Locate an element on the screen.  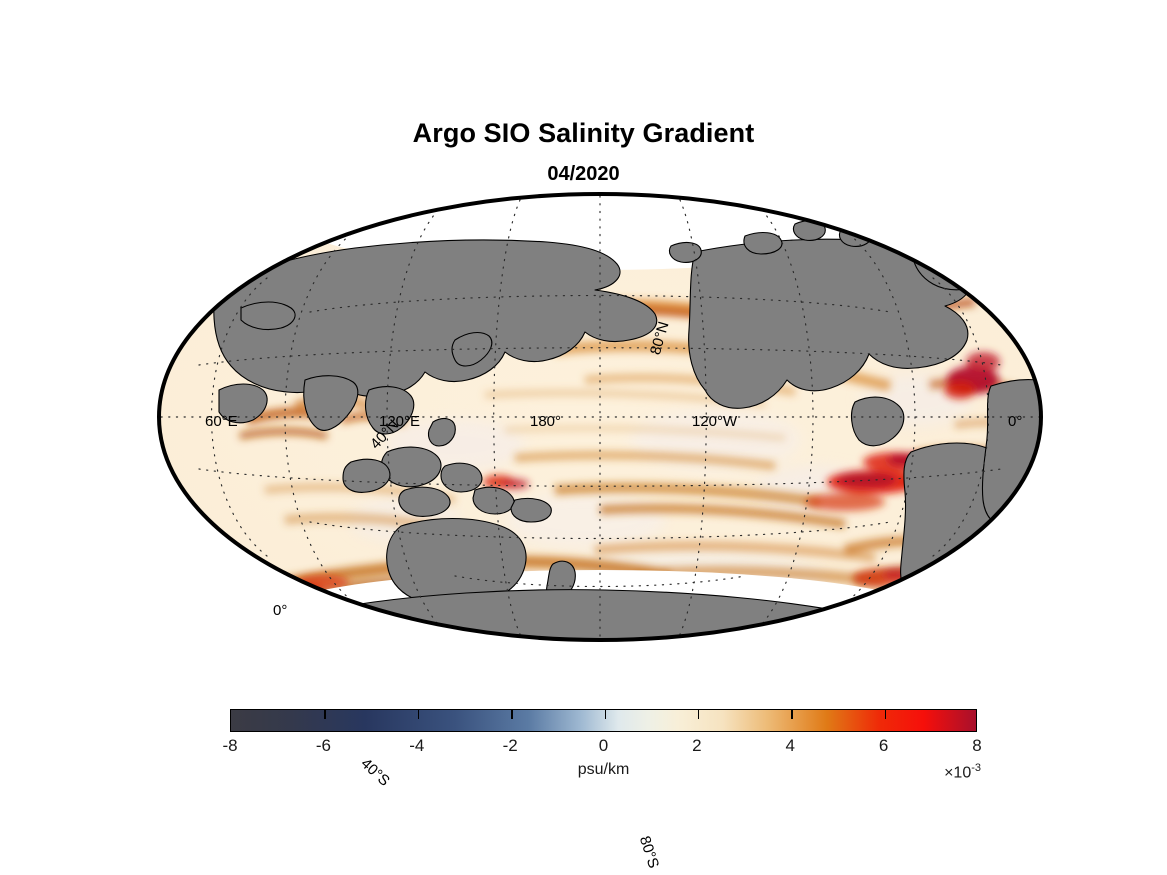
colorbar-gradient is located at coordinates (603, 720).